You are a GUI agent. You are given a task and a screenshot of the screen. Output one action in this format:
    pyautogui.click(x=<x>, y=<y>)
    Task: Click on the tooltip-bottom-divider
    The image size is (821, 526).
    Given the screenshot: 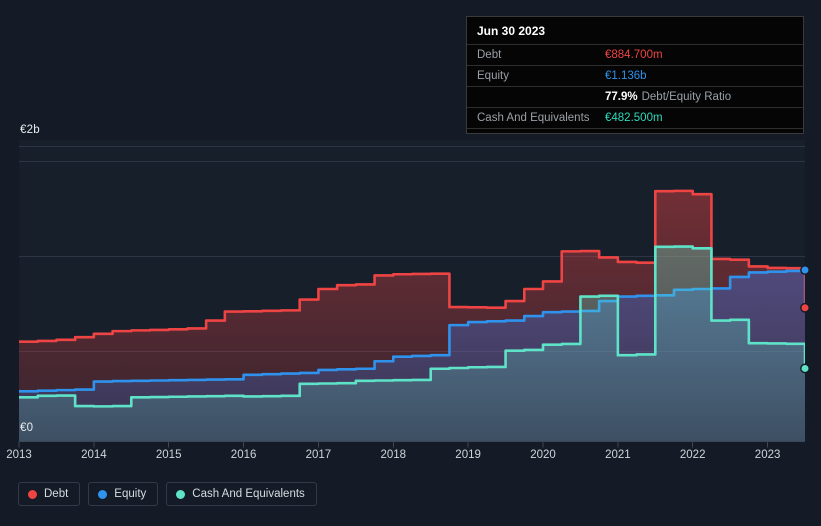 What is the action you would take?
    pyautogui.click(x=635, y=130)
    